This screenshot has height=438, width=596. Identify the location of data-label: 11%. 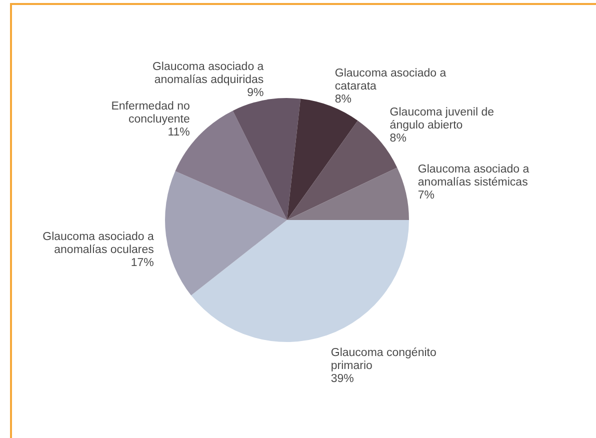
(179, 132).